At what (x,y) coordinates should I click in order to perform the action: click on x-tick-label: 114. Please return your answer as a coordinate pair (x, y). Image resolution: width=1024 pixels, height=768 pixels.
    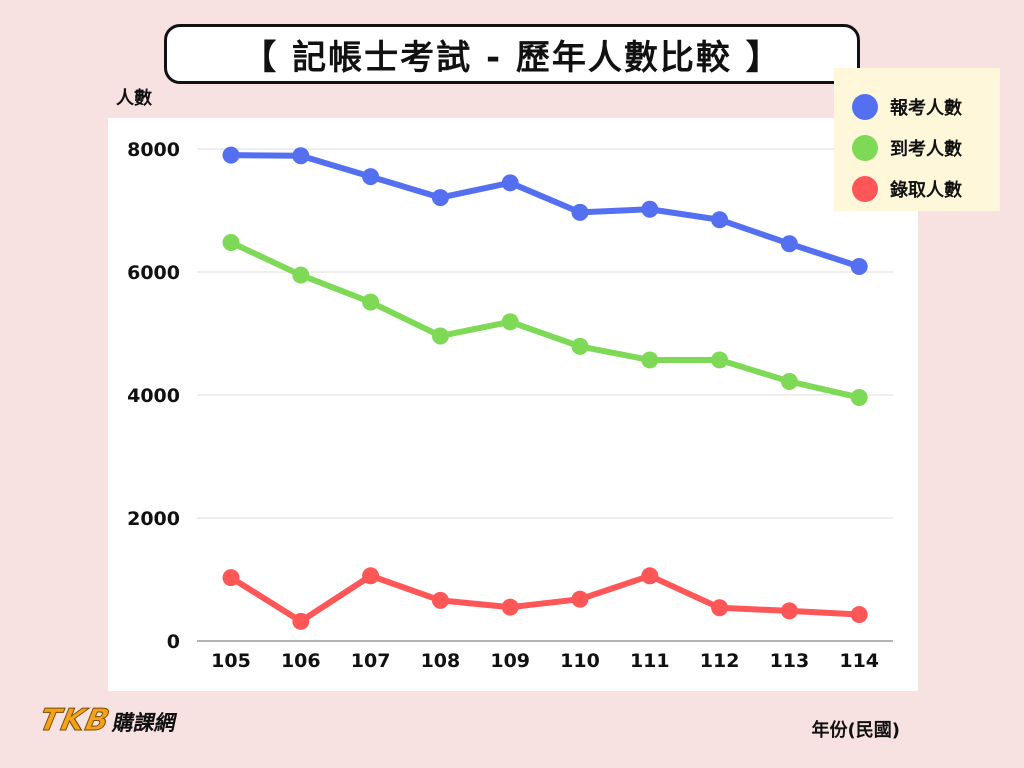
    Looking at the image, I should click on (859, 661).